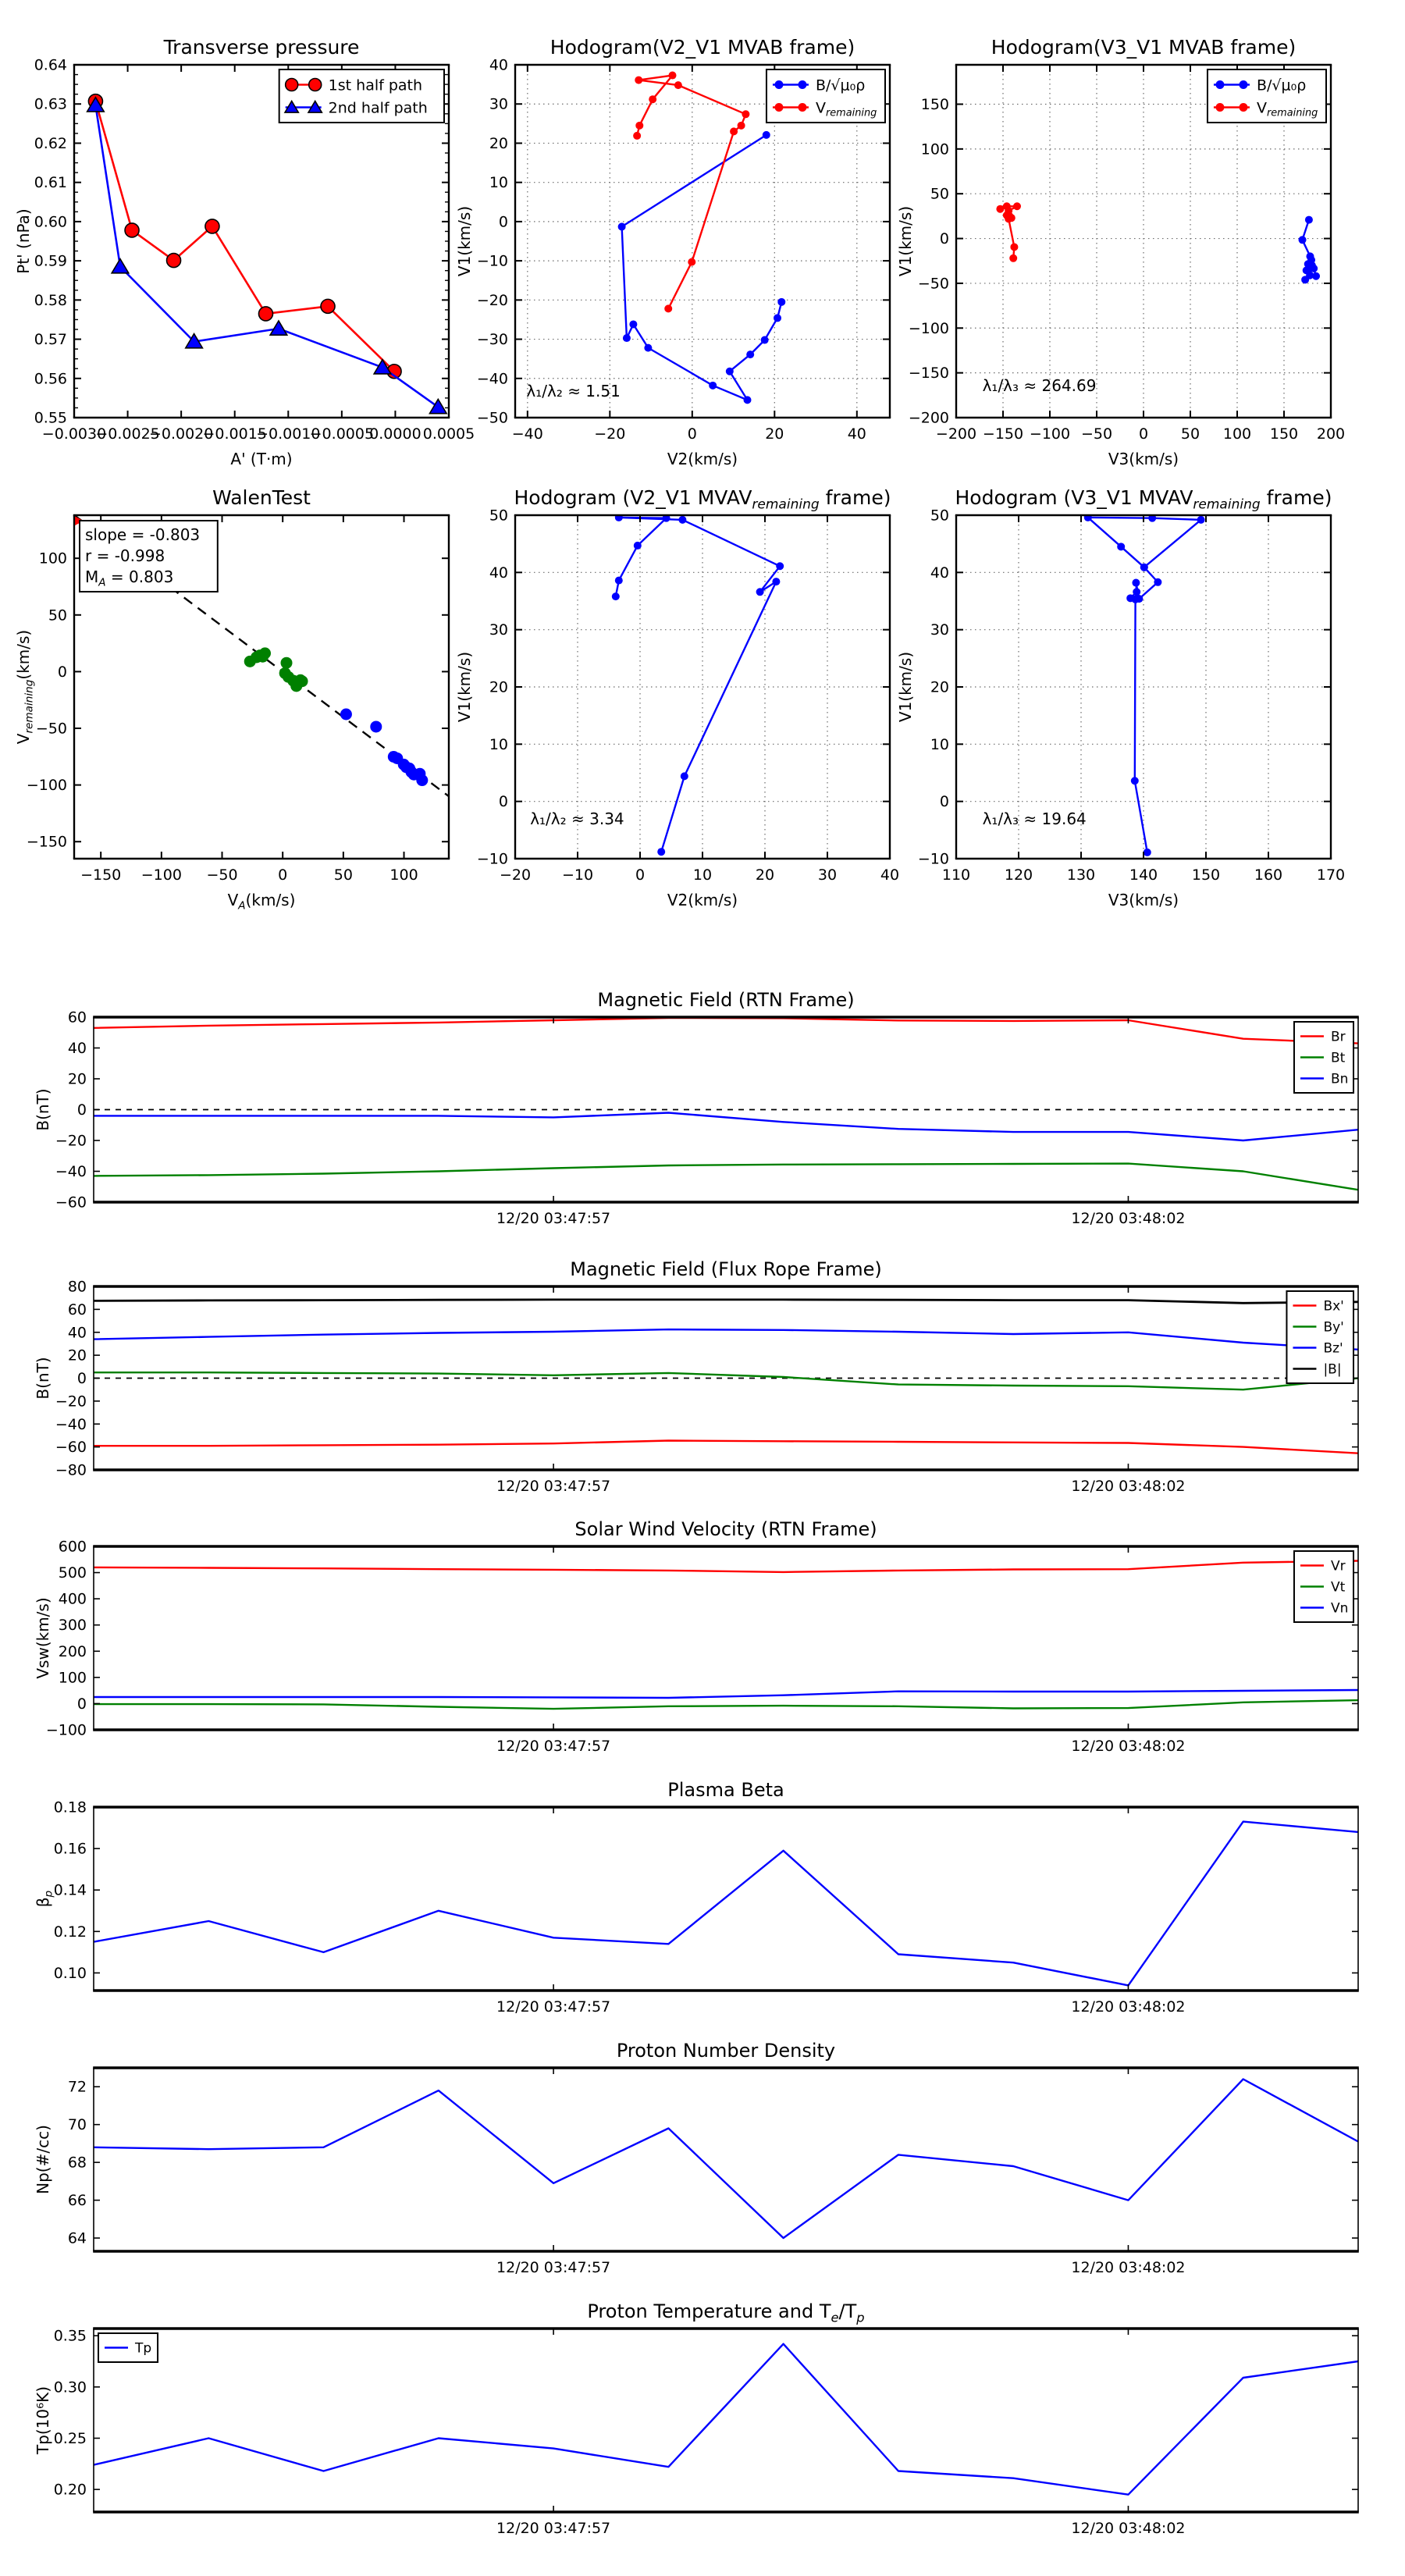 Image resolution: width=1405 pixels, height=2576 pixels. I want to click on hodogram-v2v1-mvab-ylabel: V1(km/s), so click(465, 241).